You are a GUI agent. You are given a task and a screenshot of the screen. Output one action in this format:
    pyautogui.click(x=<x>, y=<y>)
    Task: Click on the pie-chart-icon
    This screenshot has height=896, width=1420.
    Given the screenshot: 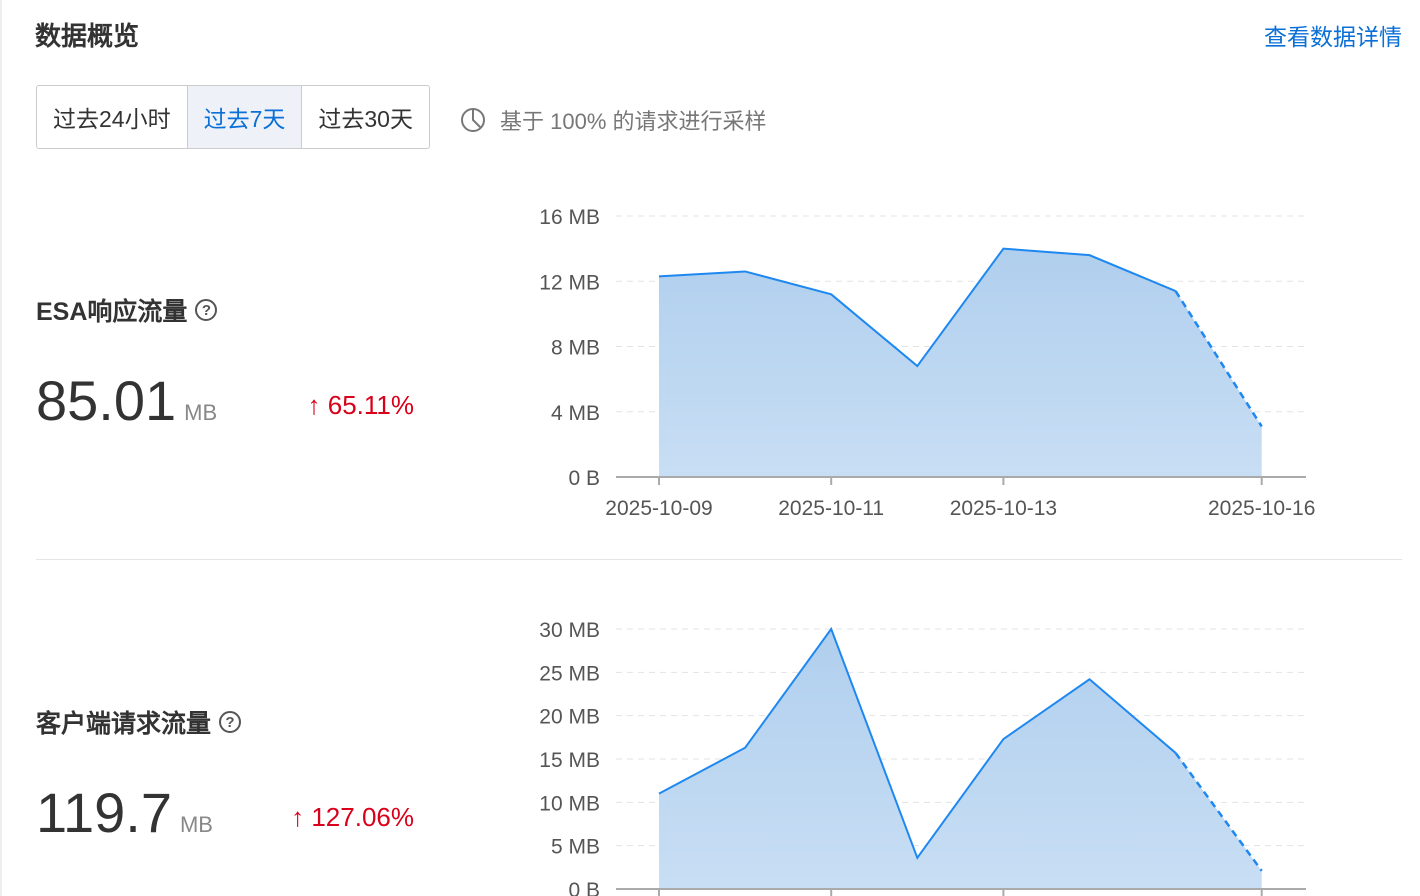 What is the action you would take?
    pyautogui.click(x=473, y=120)
    